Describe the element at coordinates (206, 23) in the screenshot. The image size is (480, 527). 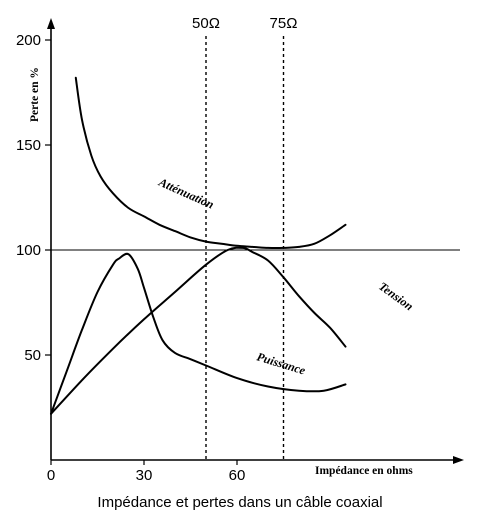
I see `reference-line-label: 50Ω` at that location.